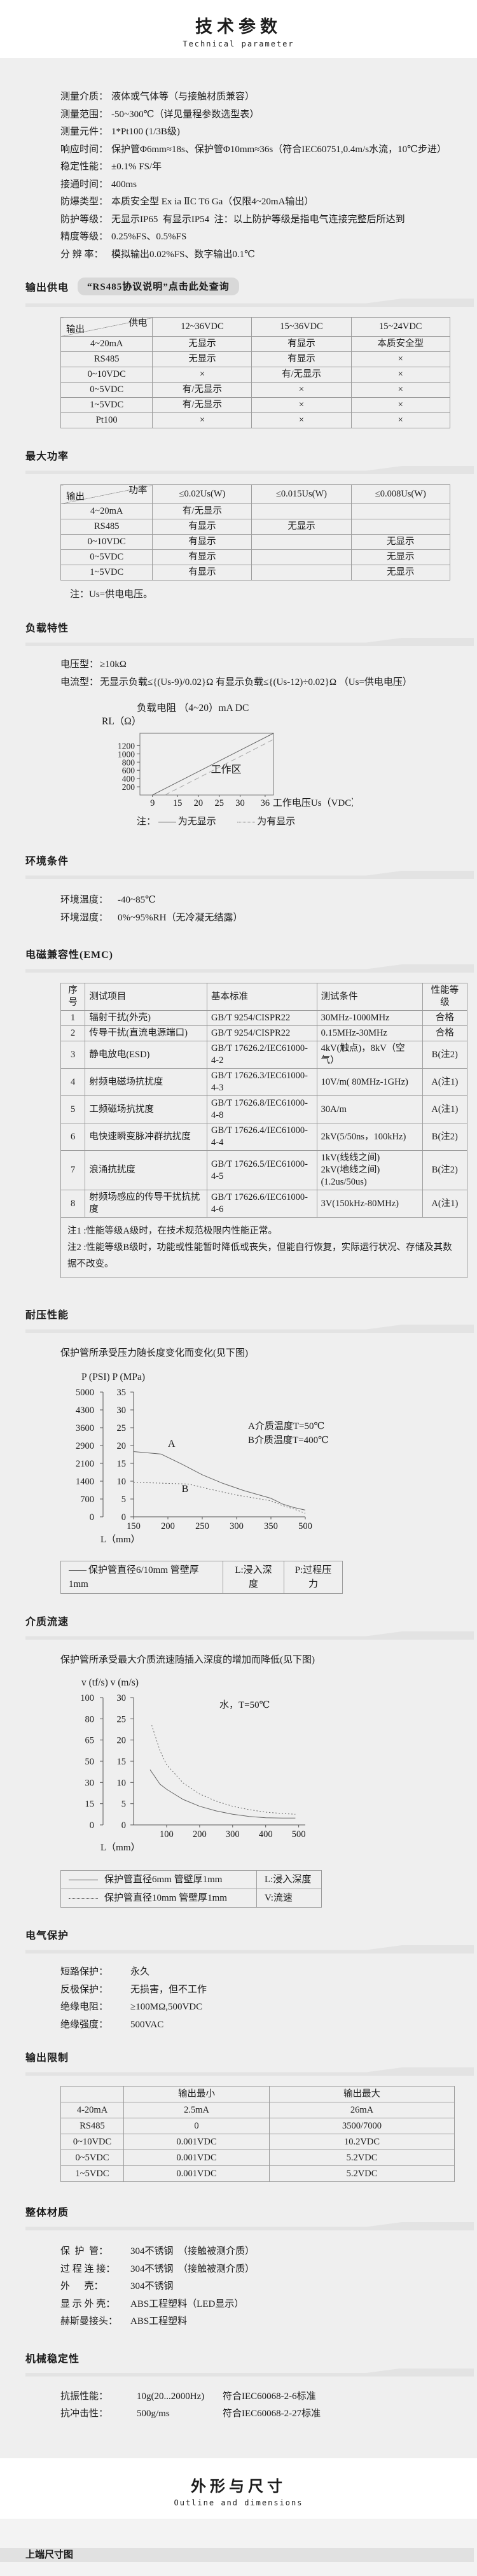 The height and width of the screenshot is (2576, 477). Describe the element at coordinates (262, 1137) in the screenshot. I see `table-cell: GB/T 17626.4/IEC61000-4-4` at that location.